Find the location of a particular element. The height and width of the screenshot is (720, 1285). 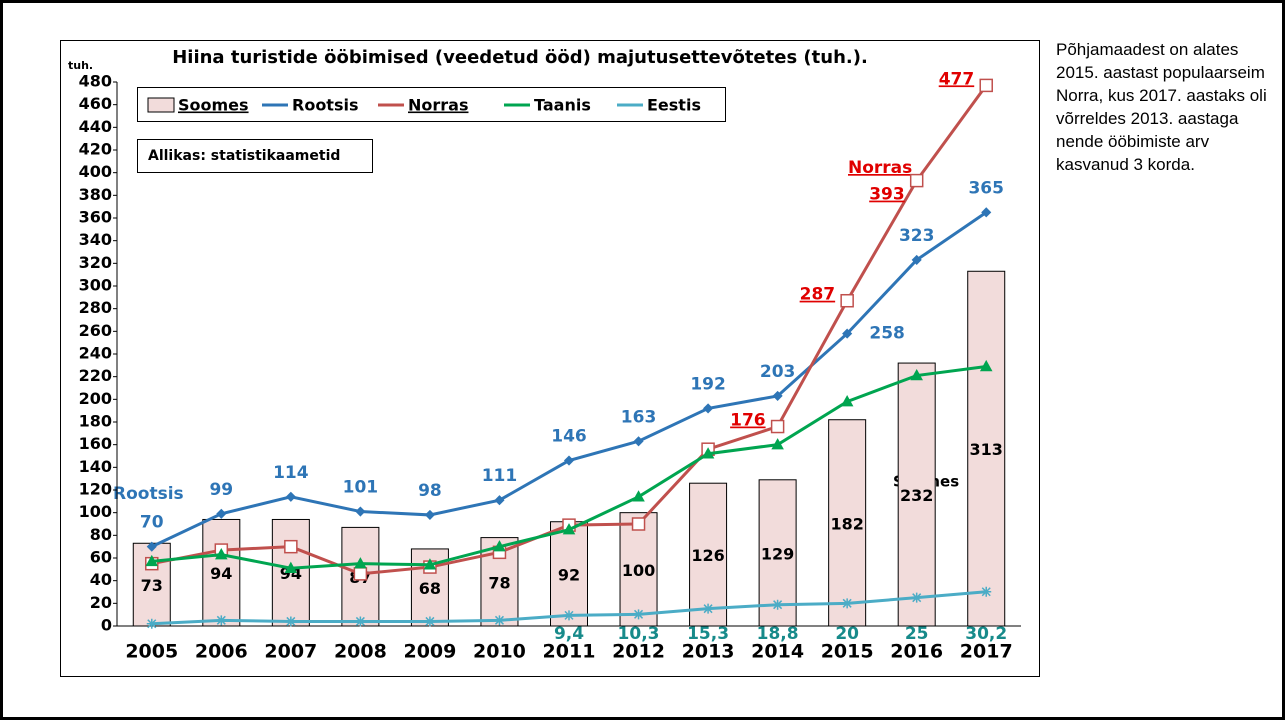

source: Allikas: statistikaametid is located at coordinates (244, 156).